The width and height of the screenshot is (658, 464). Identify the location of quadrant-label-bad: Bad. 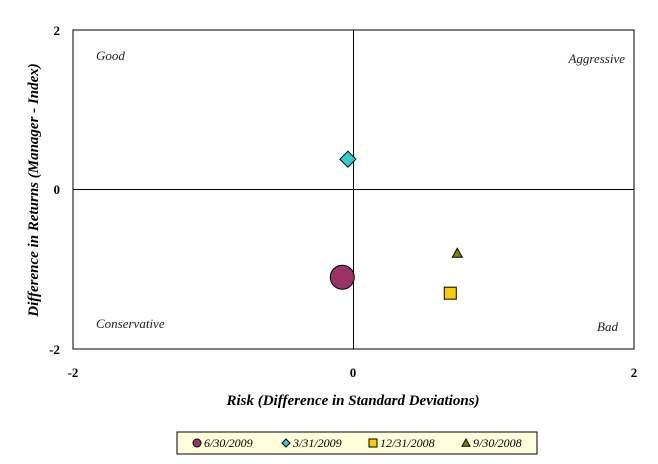
(607, 326).